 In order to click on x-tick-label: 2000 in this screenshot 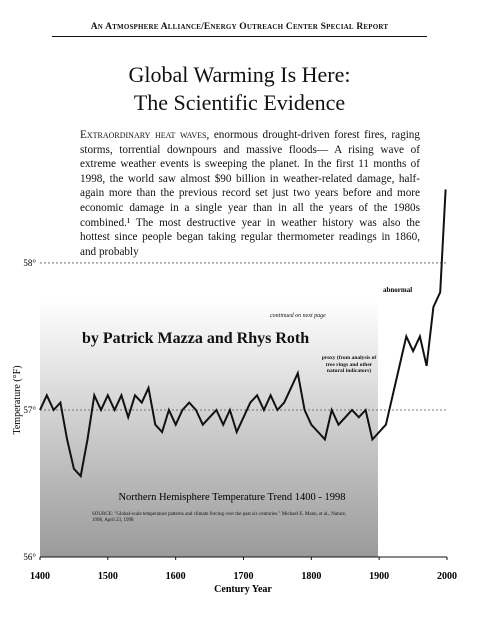, I will do `click(447, 576)`.